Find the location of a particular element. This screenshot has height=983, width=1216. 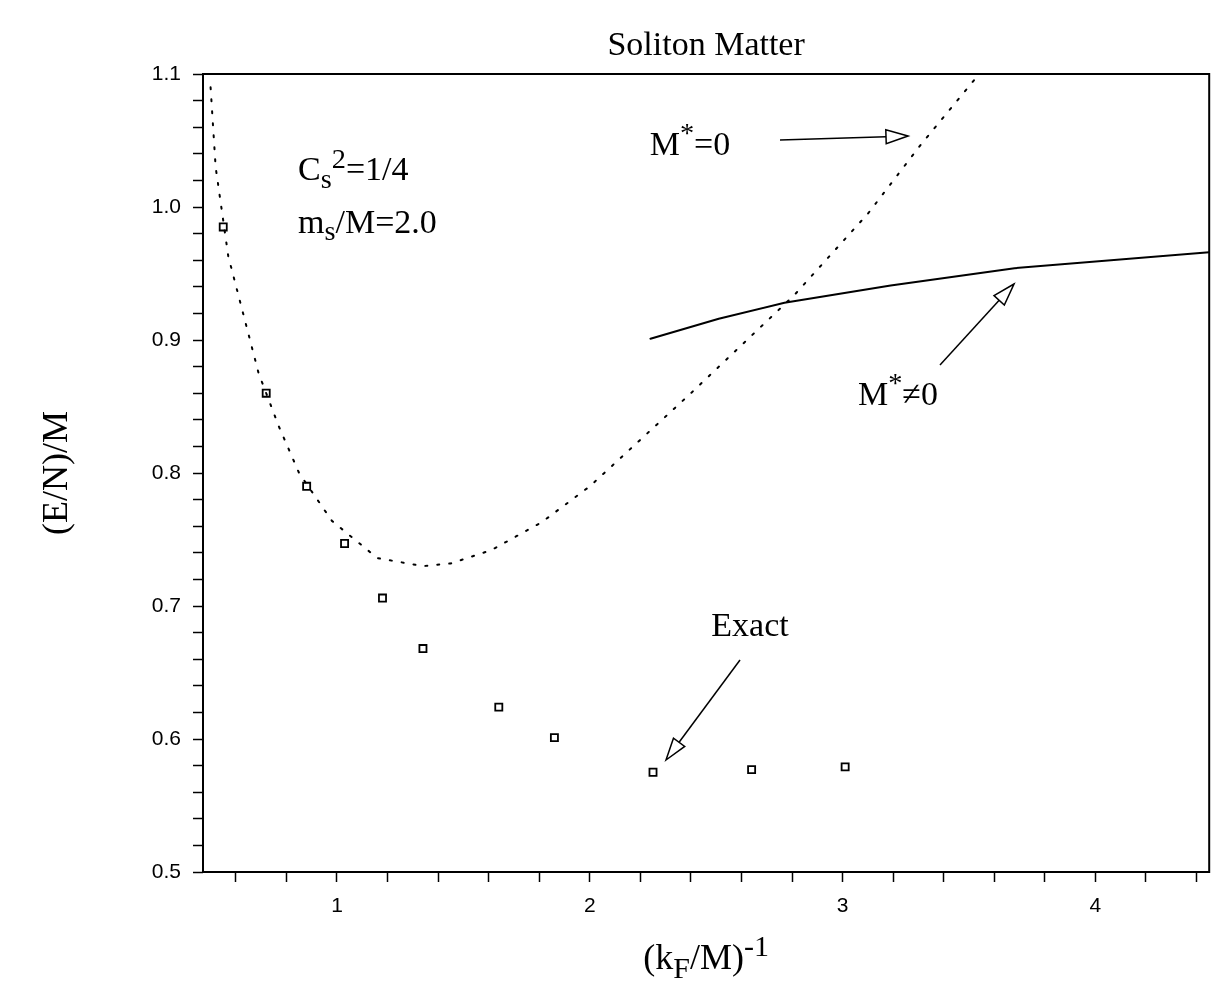

annotation: m$_{s}$/M=2.0 is located at coordinates (367, 225).